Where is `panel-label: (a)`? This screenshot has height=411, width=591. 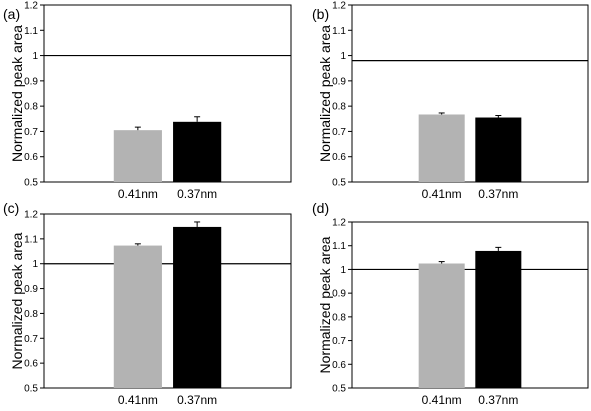 panel-label: (a) is located at coordinates (11, 14).